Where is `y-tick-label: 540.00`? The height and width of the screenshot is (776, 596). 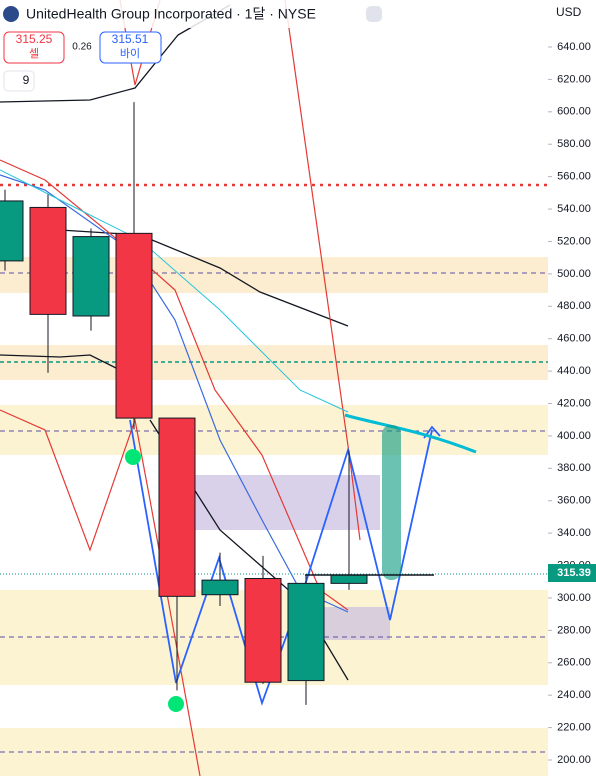
y-tick-label: 540.00 is located at coordinates (574, 209).